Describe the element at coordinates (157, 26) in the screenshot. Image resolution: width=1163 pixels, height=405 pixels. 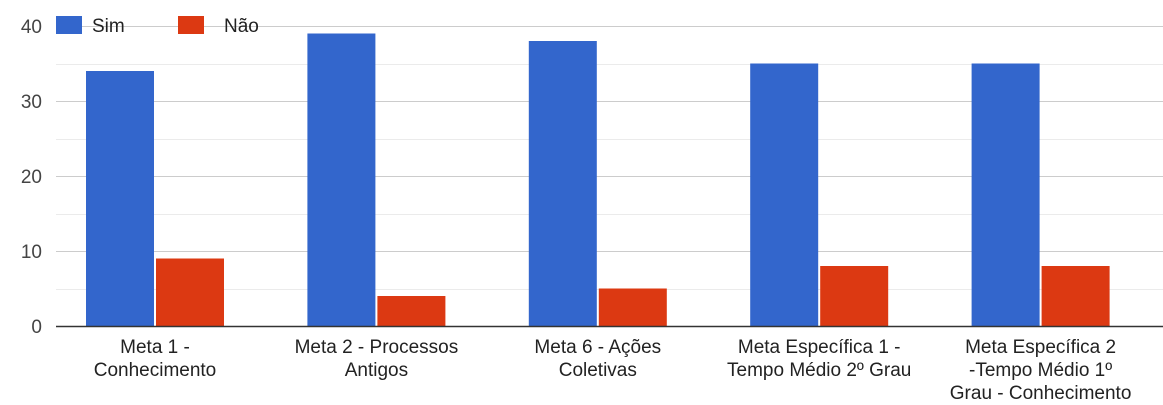
I see `chart-legend: Sim Não` at that location.